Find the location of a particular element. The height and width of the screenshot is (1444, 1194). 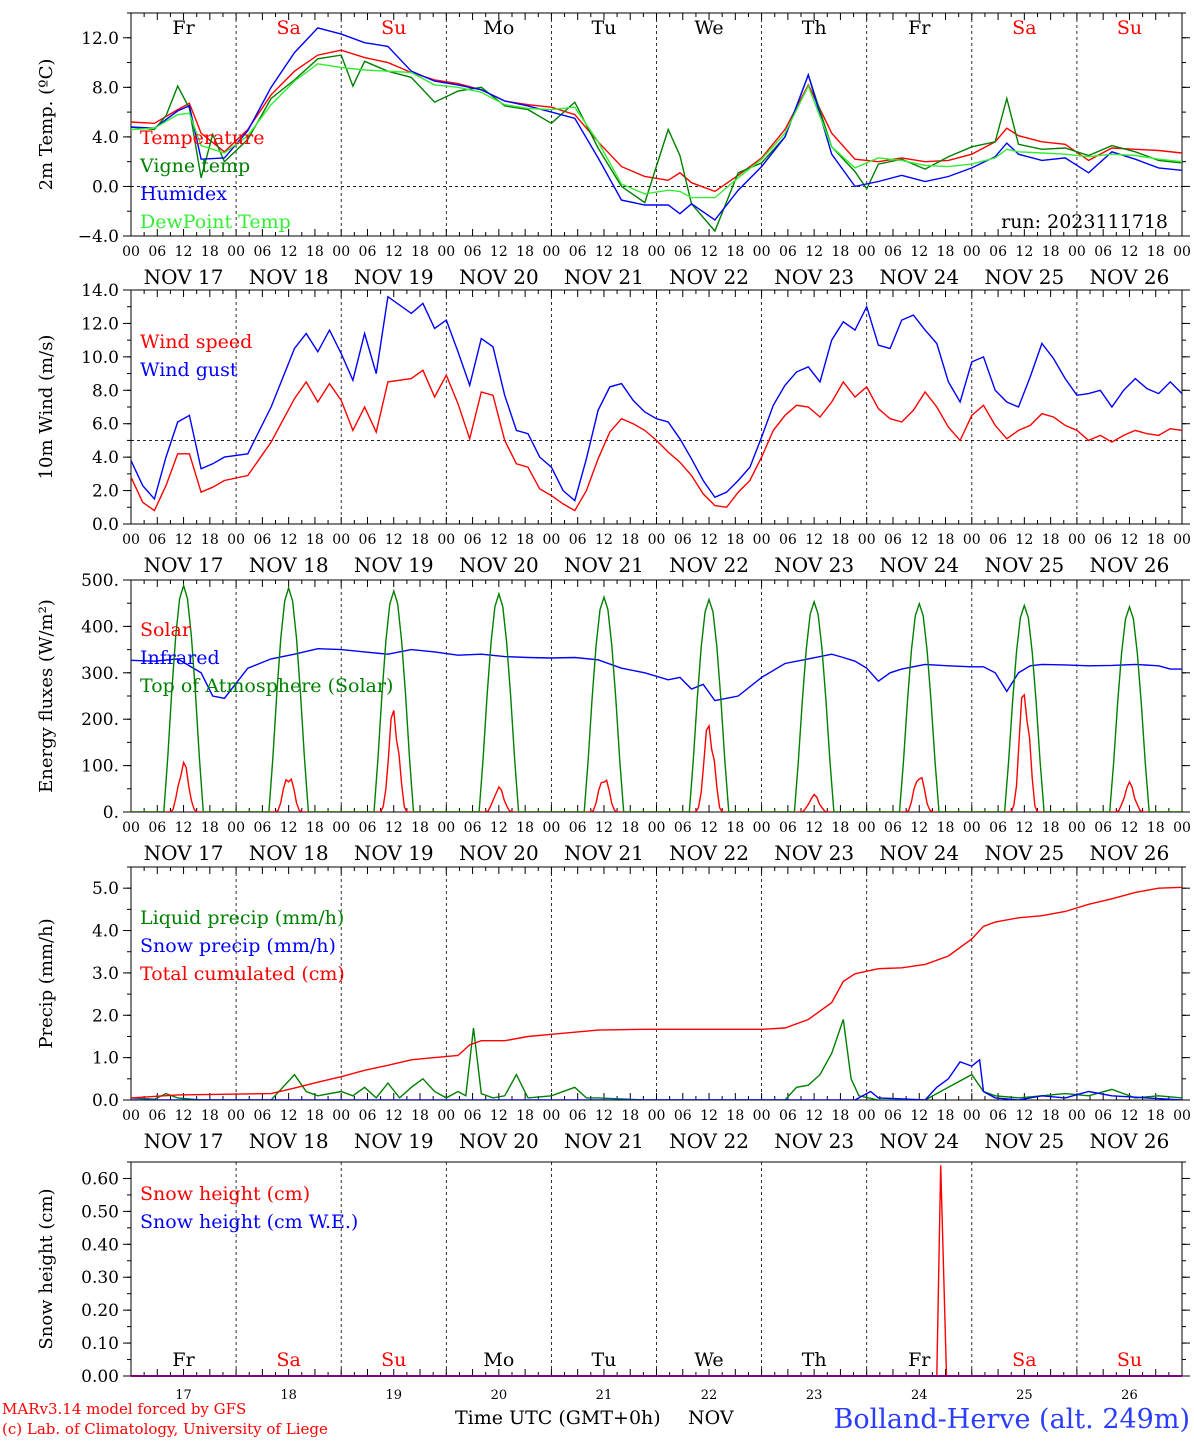

y-tick-label: 0.00 is located at coordinates (100, 1377).